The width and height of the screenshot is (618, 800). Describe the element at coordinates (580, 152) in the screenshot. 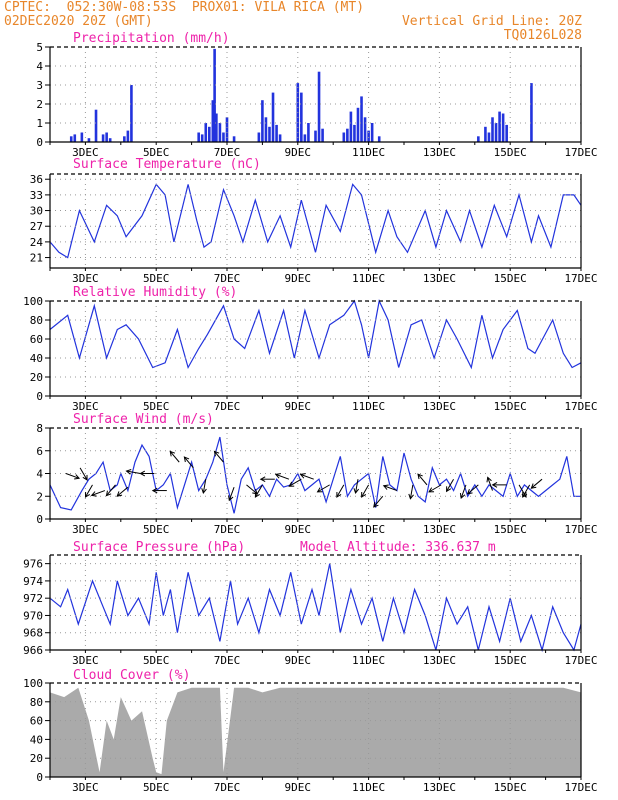

I see `x-tick-label: 17DEC` at that location.